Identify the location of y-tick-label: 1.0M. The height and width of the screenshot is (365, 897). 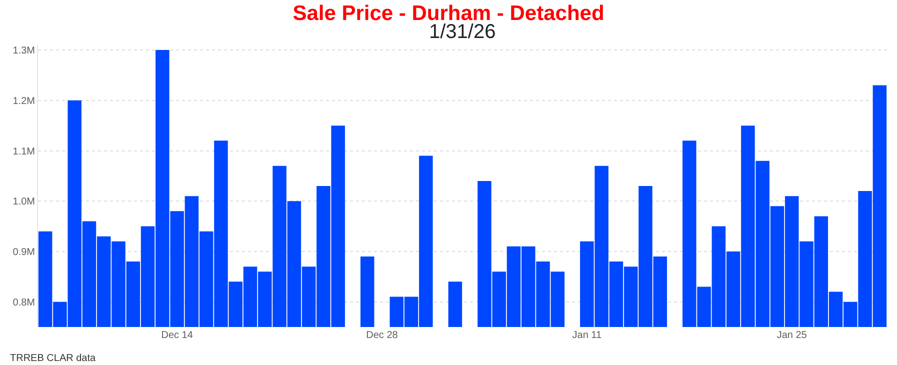
(23, 202).